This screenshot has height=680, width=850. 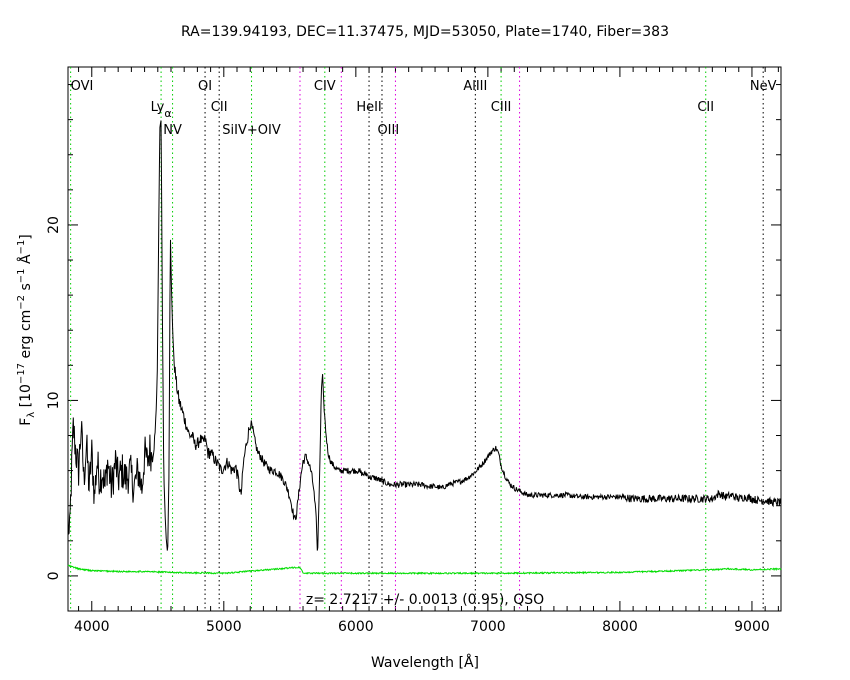 What do you see at coordinates (54, 401) in the screenshot?
I see `y-tick-label: 10` at bounding box center [54, 401].